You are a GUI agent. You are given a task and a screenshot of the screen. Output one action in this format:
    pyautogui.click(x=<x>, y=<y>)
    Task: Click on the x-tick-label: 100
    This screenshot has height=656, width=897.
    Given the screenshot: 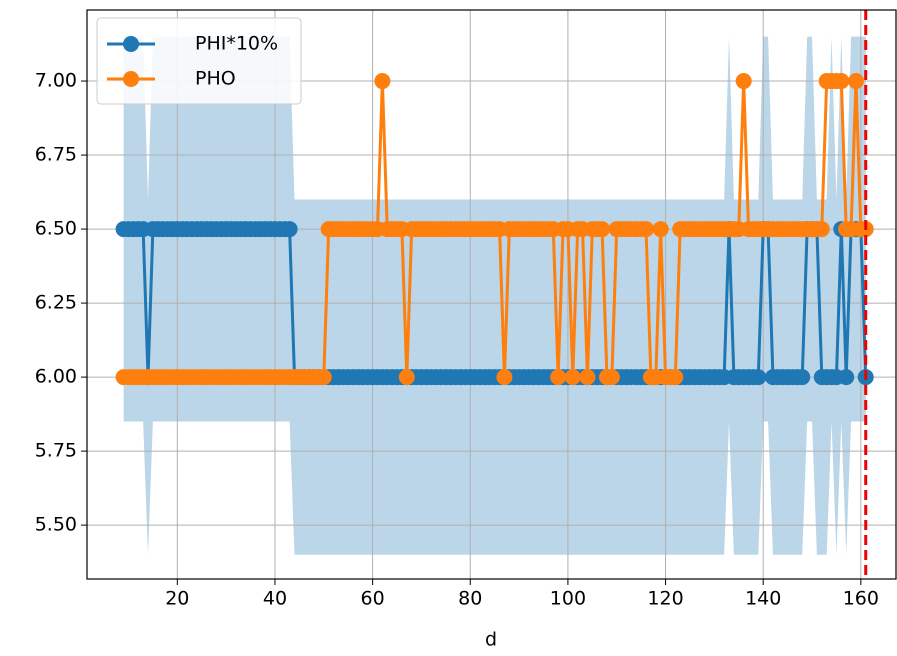 What is the action you would take?
    pyautogui.click(x=568, y=599)
    